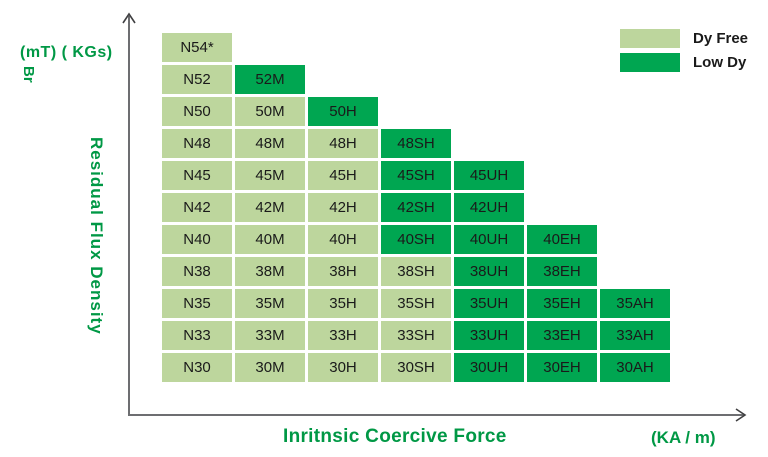 This screenshot has width=768, height=457. I want to click on grade-cell-48sh: 48SH, so click(416, 143).